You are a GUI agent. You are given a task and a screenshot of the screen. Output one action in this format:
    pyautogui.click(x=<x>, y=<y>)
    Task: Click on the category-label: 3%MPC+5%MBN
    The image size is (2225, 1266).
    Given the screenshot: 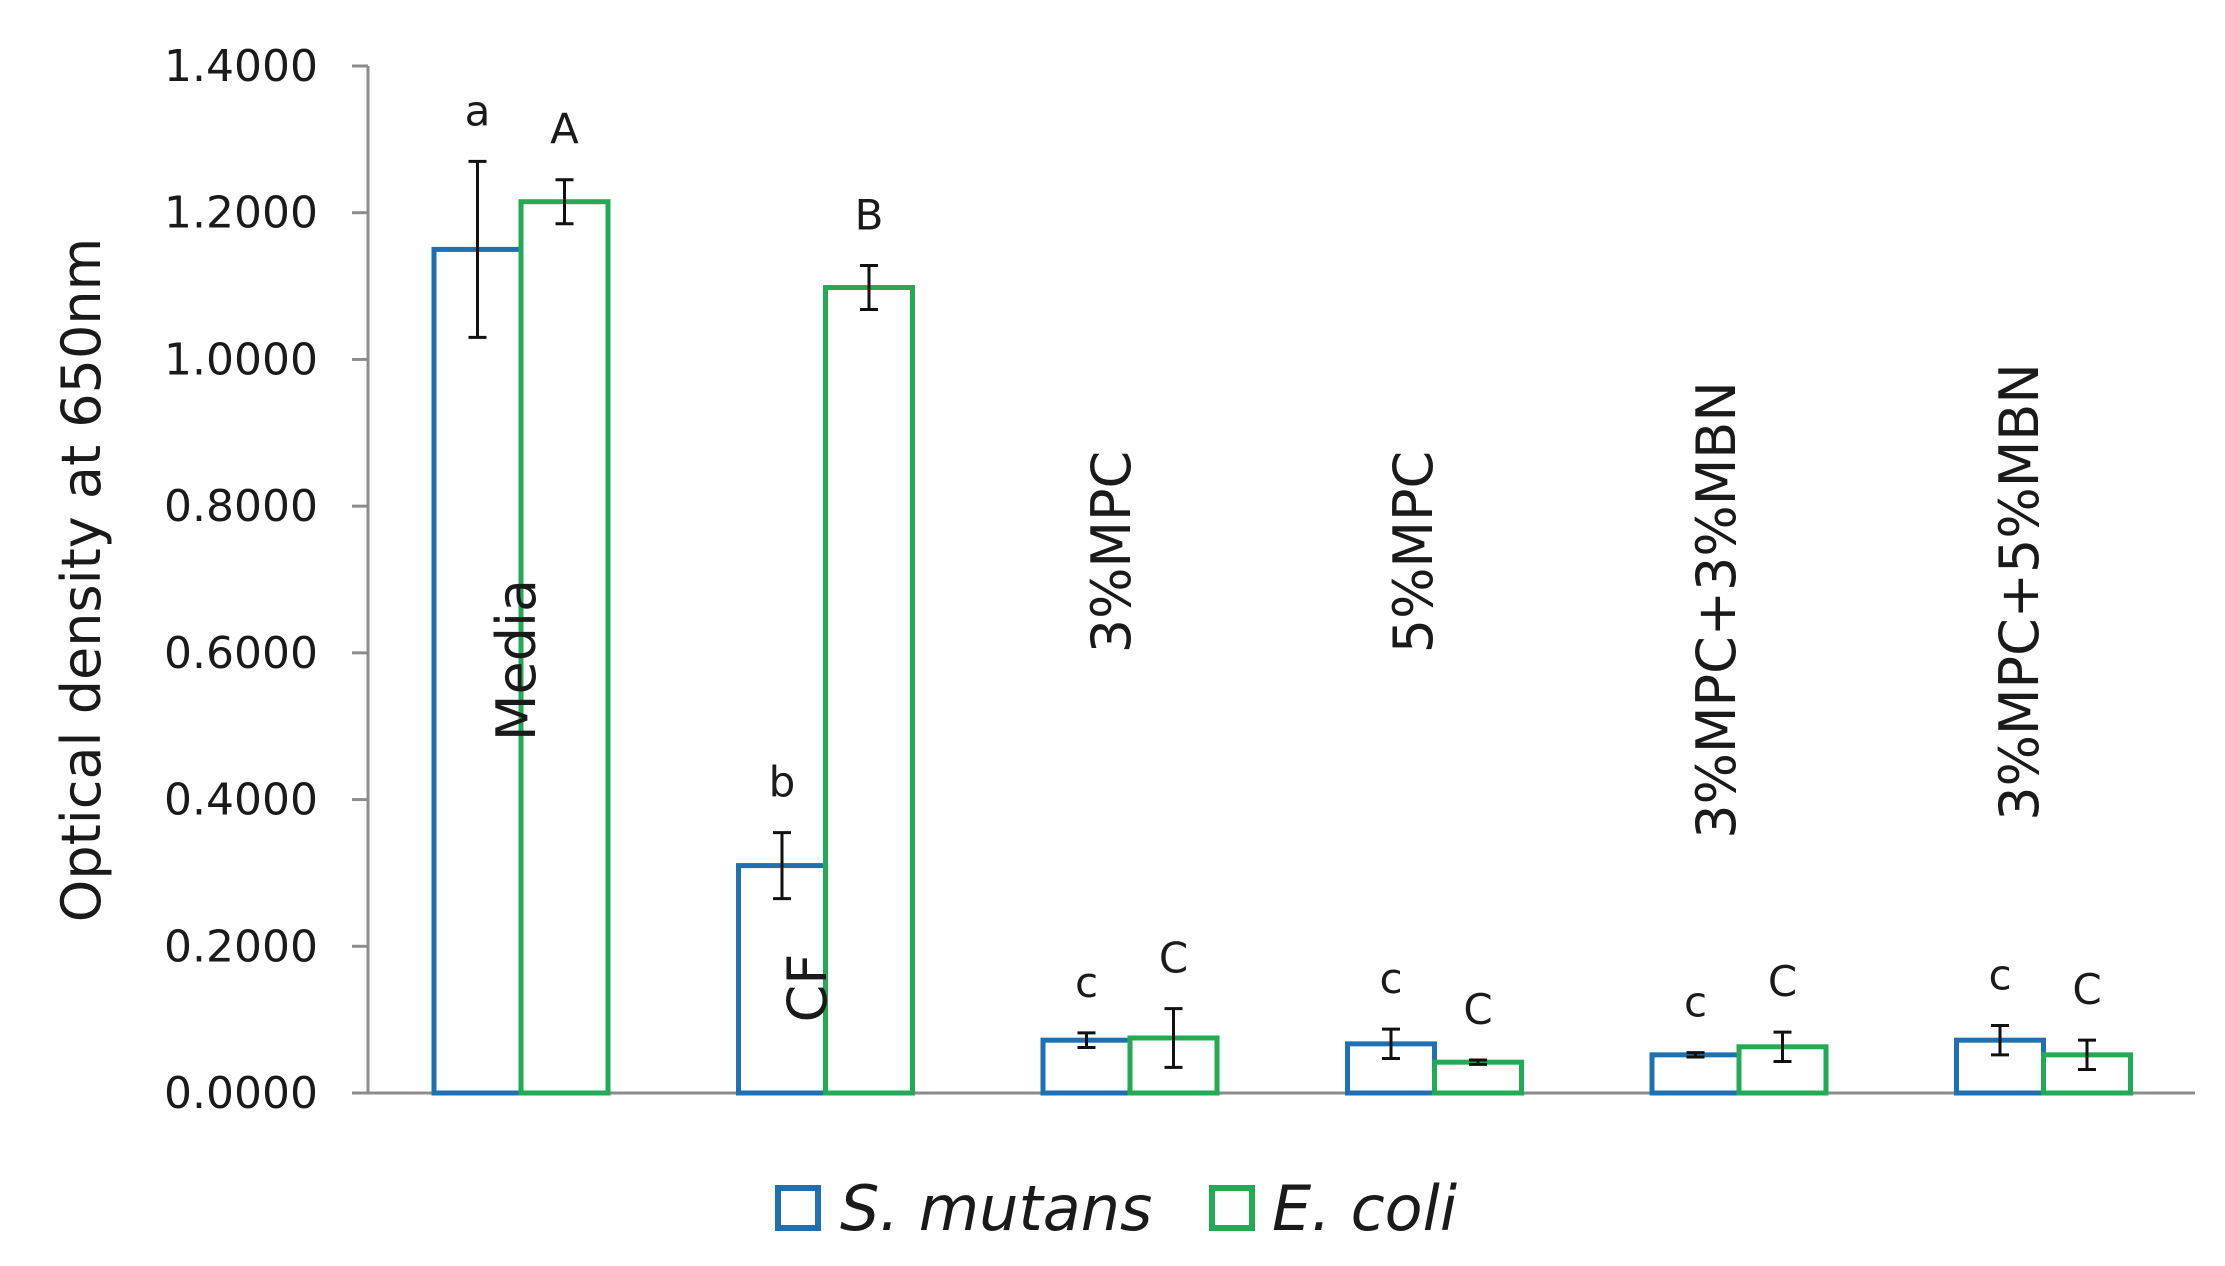 What is the action you would take?
    pyautogui.click(x=2019, y=591)
    